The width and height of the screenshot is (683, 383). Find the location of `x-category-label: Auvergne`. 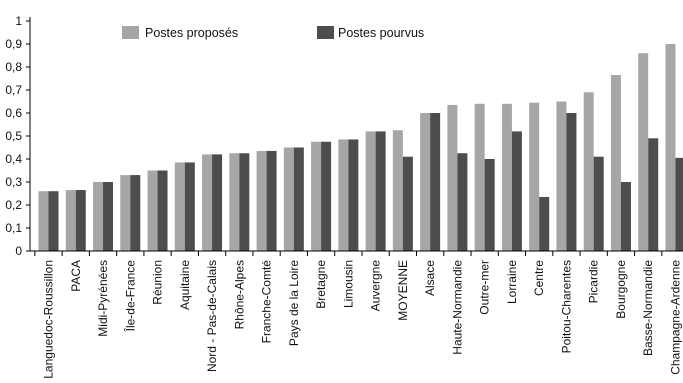

x-category-label: Auvergne is located at coordinates (376, 286).